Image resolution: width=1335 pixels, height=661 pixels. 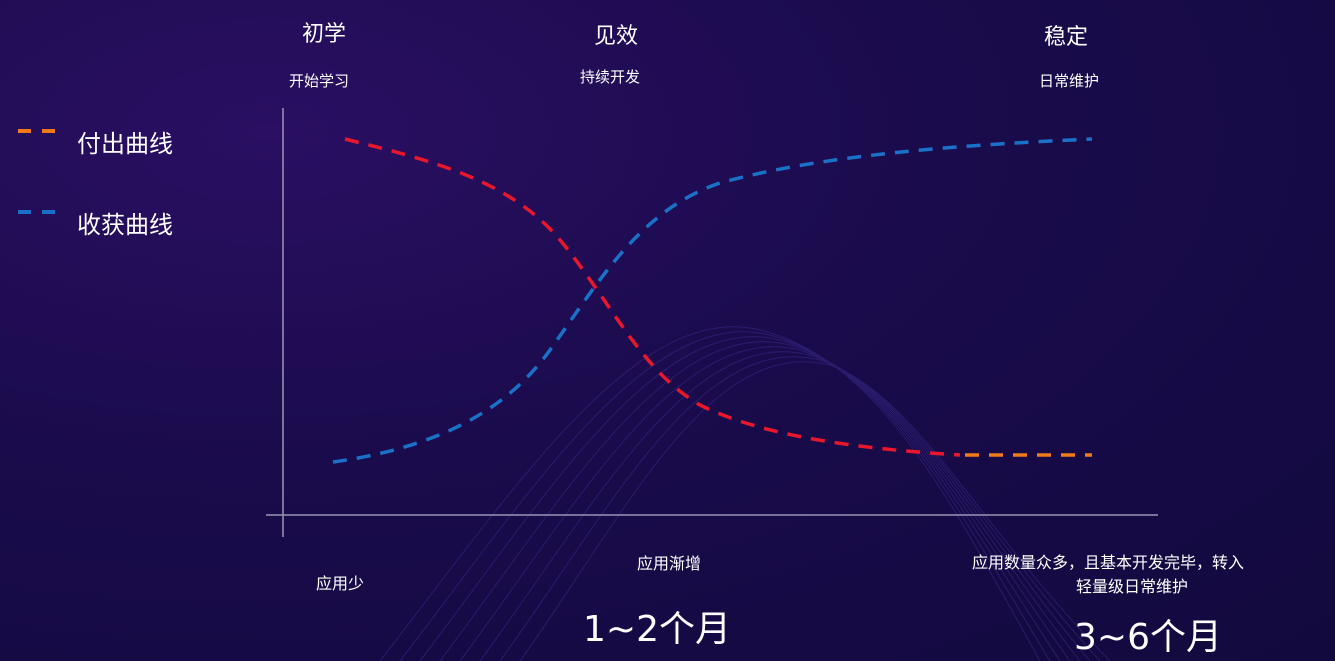 What do you see at coordinates (1108, 562) in the screenshot?
I see `label-many-apps-line1: 应用数量众多，且基本开发完毕，转入` at bounding box center [1108, 562].